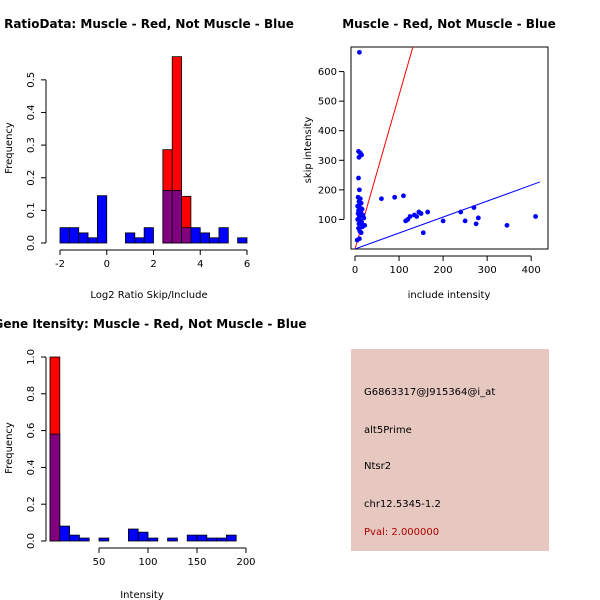 Image resolution: width=600 pixels, height=600 pixels. Describe the element at coordinates (430, 392) in the screenshot. I see `probe-id: G6863317@J915364@i_at` at that location.